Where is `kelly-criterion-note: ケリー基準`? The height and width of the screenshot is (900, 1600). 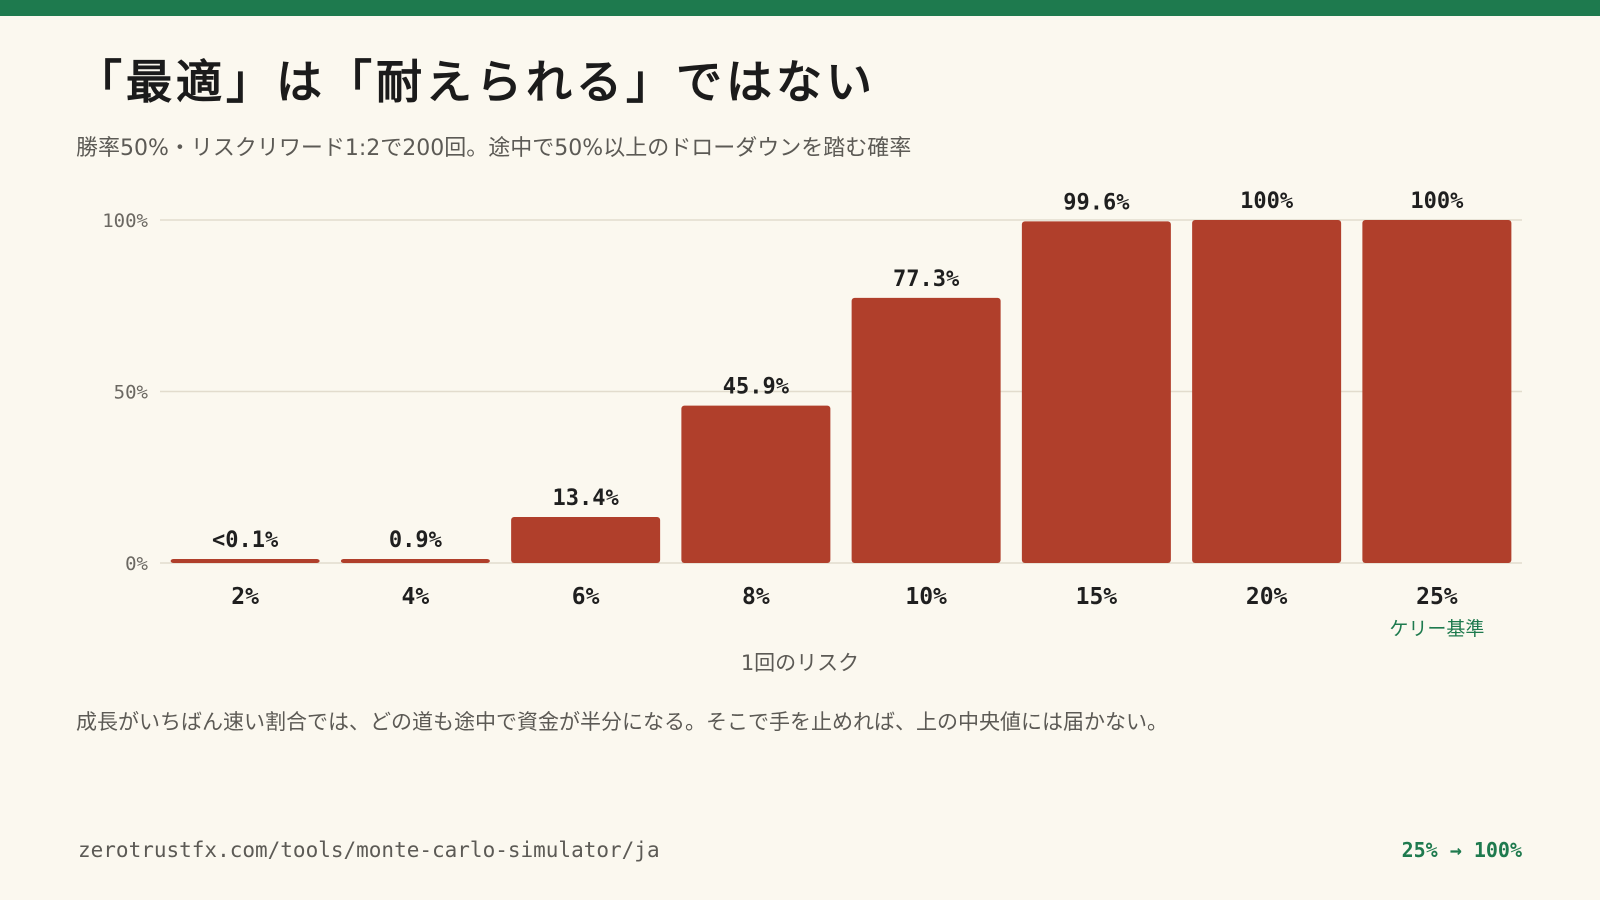 kelly-criterion-note: ケリー基準 is located at coordinates (1436, 629).